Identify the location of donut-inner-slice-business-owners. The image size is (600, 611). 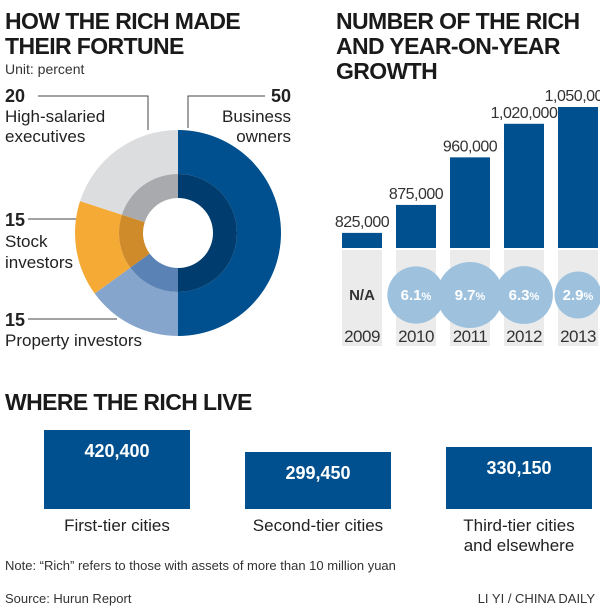
(207, 233).